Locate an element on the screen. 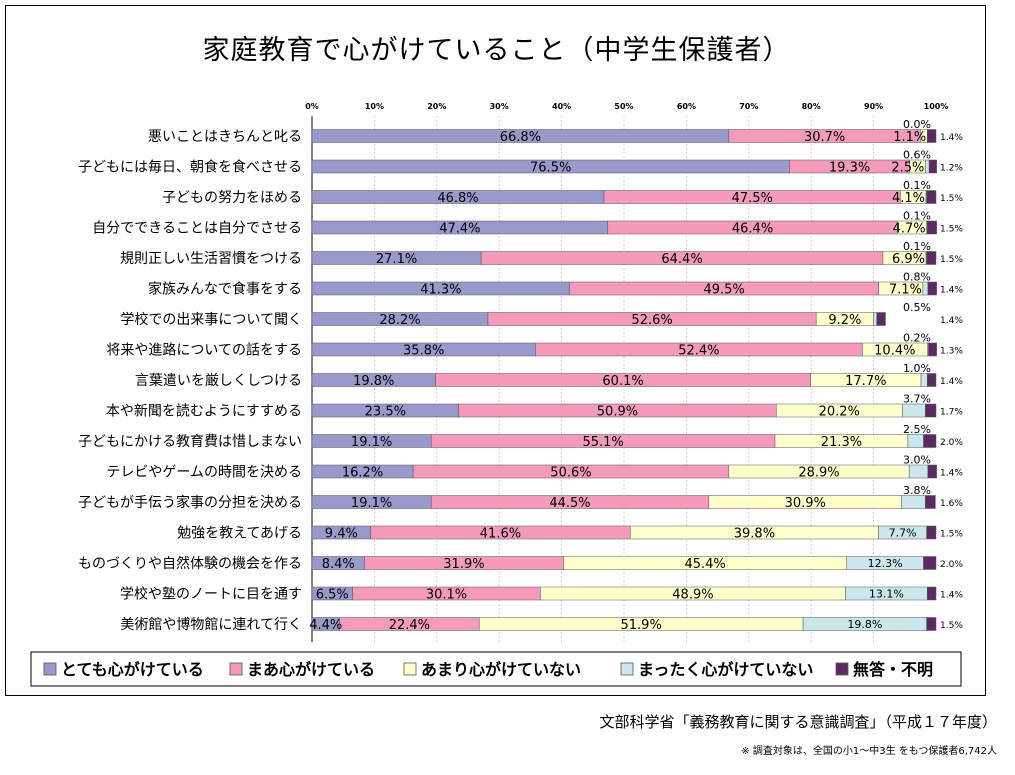 Image resolution: width=1015 pixels, height=775 pixels. category-label: 学校や塾のノートに目を通す is located at coordinates (211, 594).